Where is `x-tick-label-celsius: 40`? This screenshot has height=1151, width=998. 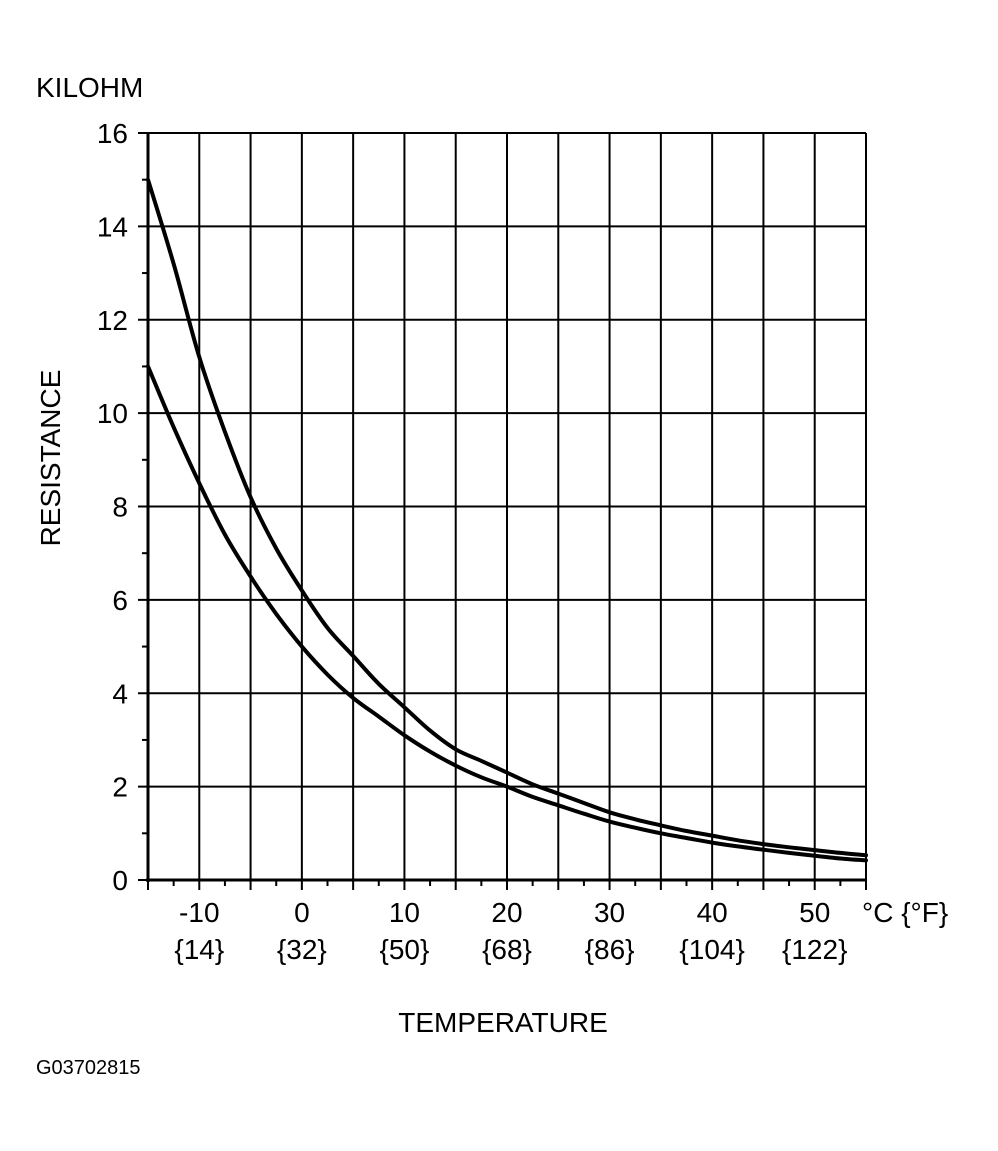
x-tick-label-celsius: 40 is located at coordinates (712, 912).